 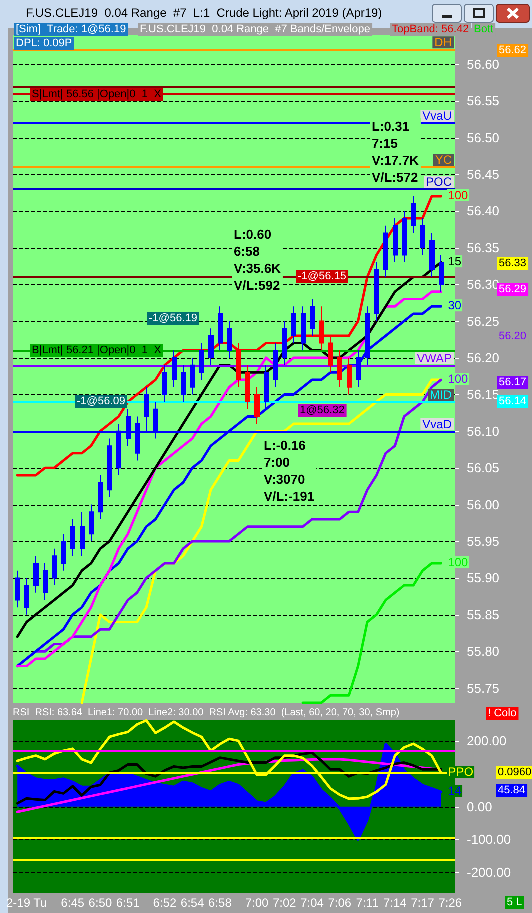 What do you see at coordinates (450, 903) in the screenshot?
I see `x-tick-label: 7:26` at bounding box center [450, 903].